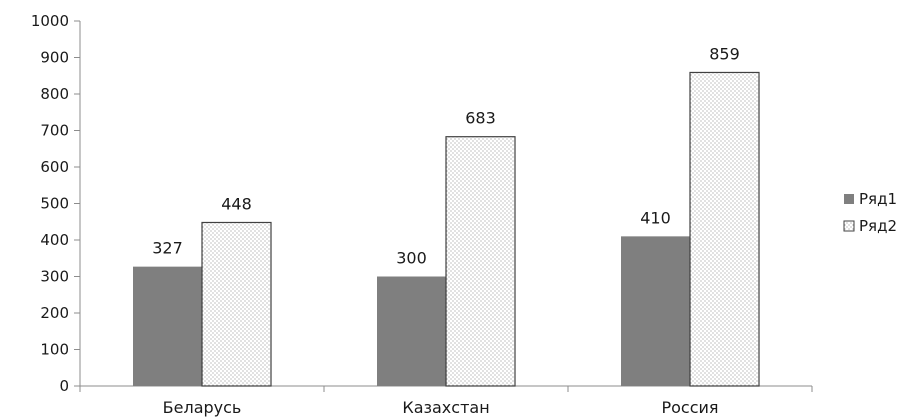 Image resolution: width=916 pixels, height=418 pixels. I want to click on legend: Ряд1 Ряд2, so click(870, 212).